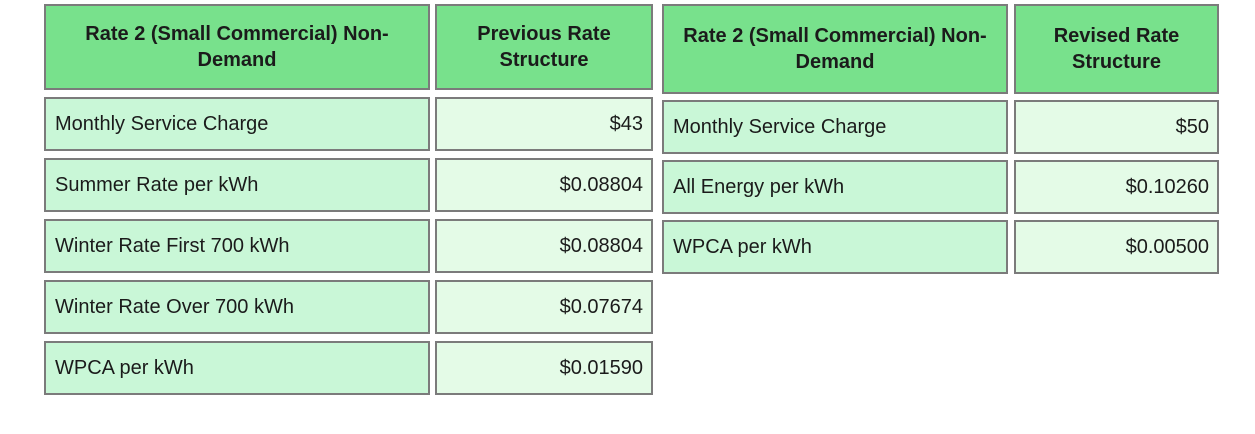  Describe the element at coordinates (544, 368) in the screenshot. I see `row-value-wpca: $0.01590` at that location.